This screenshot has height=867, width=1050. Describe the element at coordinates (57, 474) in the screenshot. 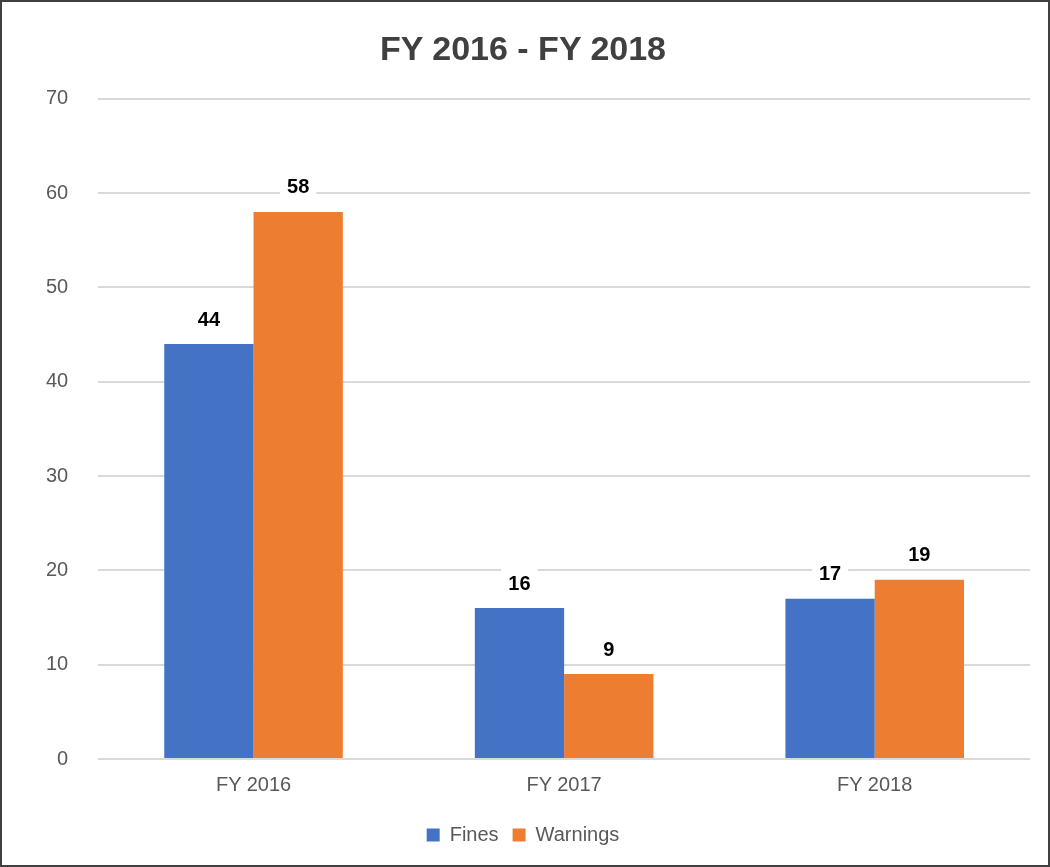

I see `y-tick-label: 30` at that location.